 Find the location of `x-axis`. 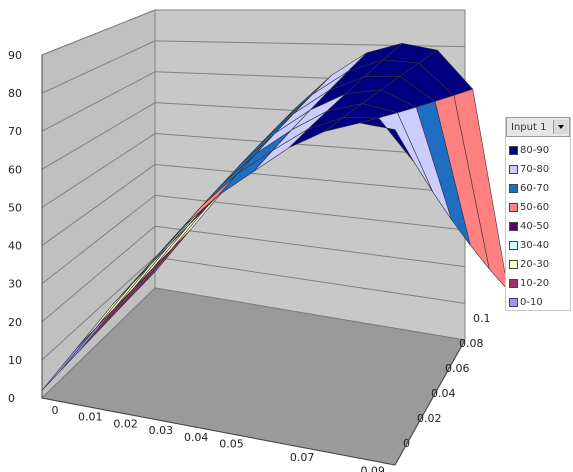

x-axis is located at coordinates (218, 431).